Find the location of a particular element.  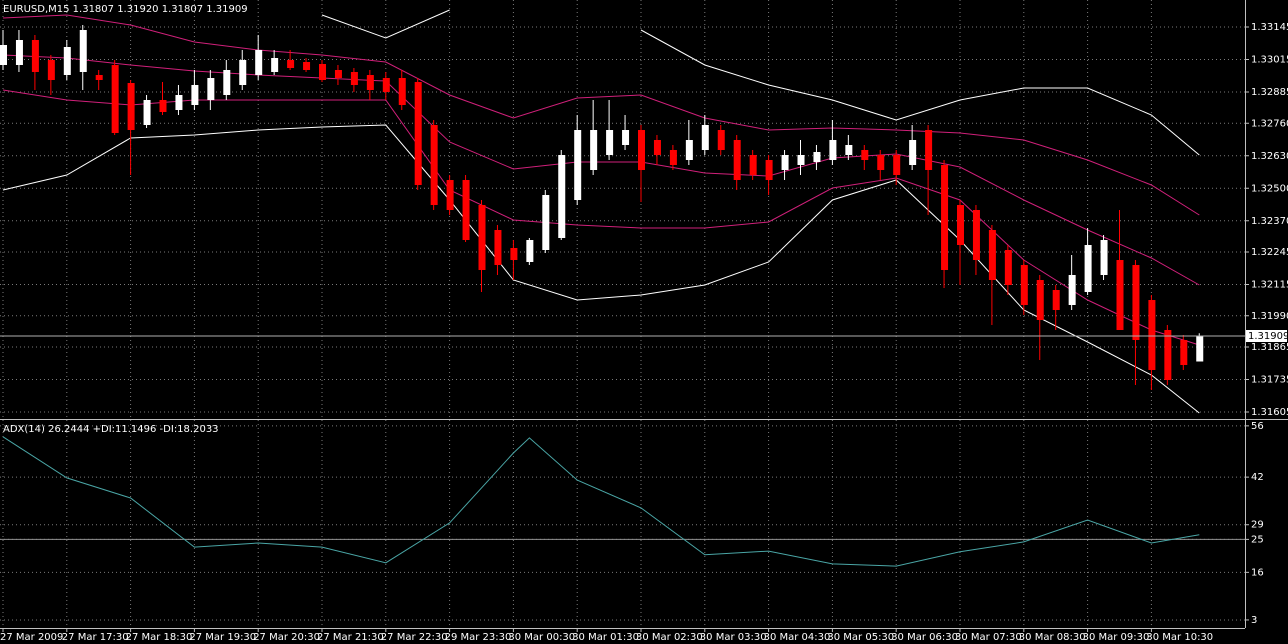

last-price-label: 1.31909 is located at coordinates (1268, 336).